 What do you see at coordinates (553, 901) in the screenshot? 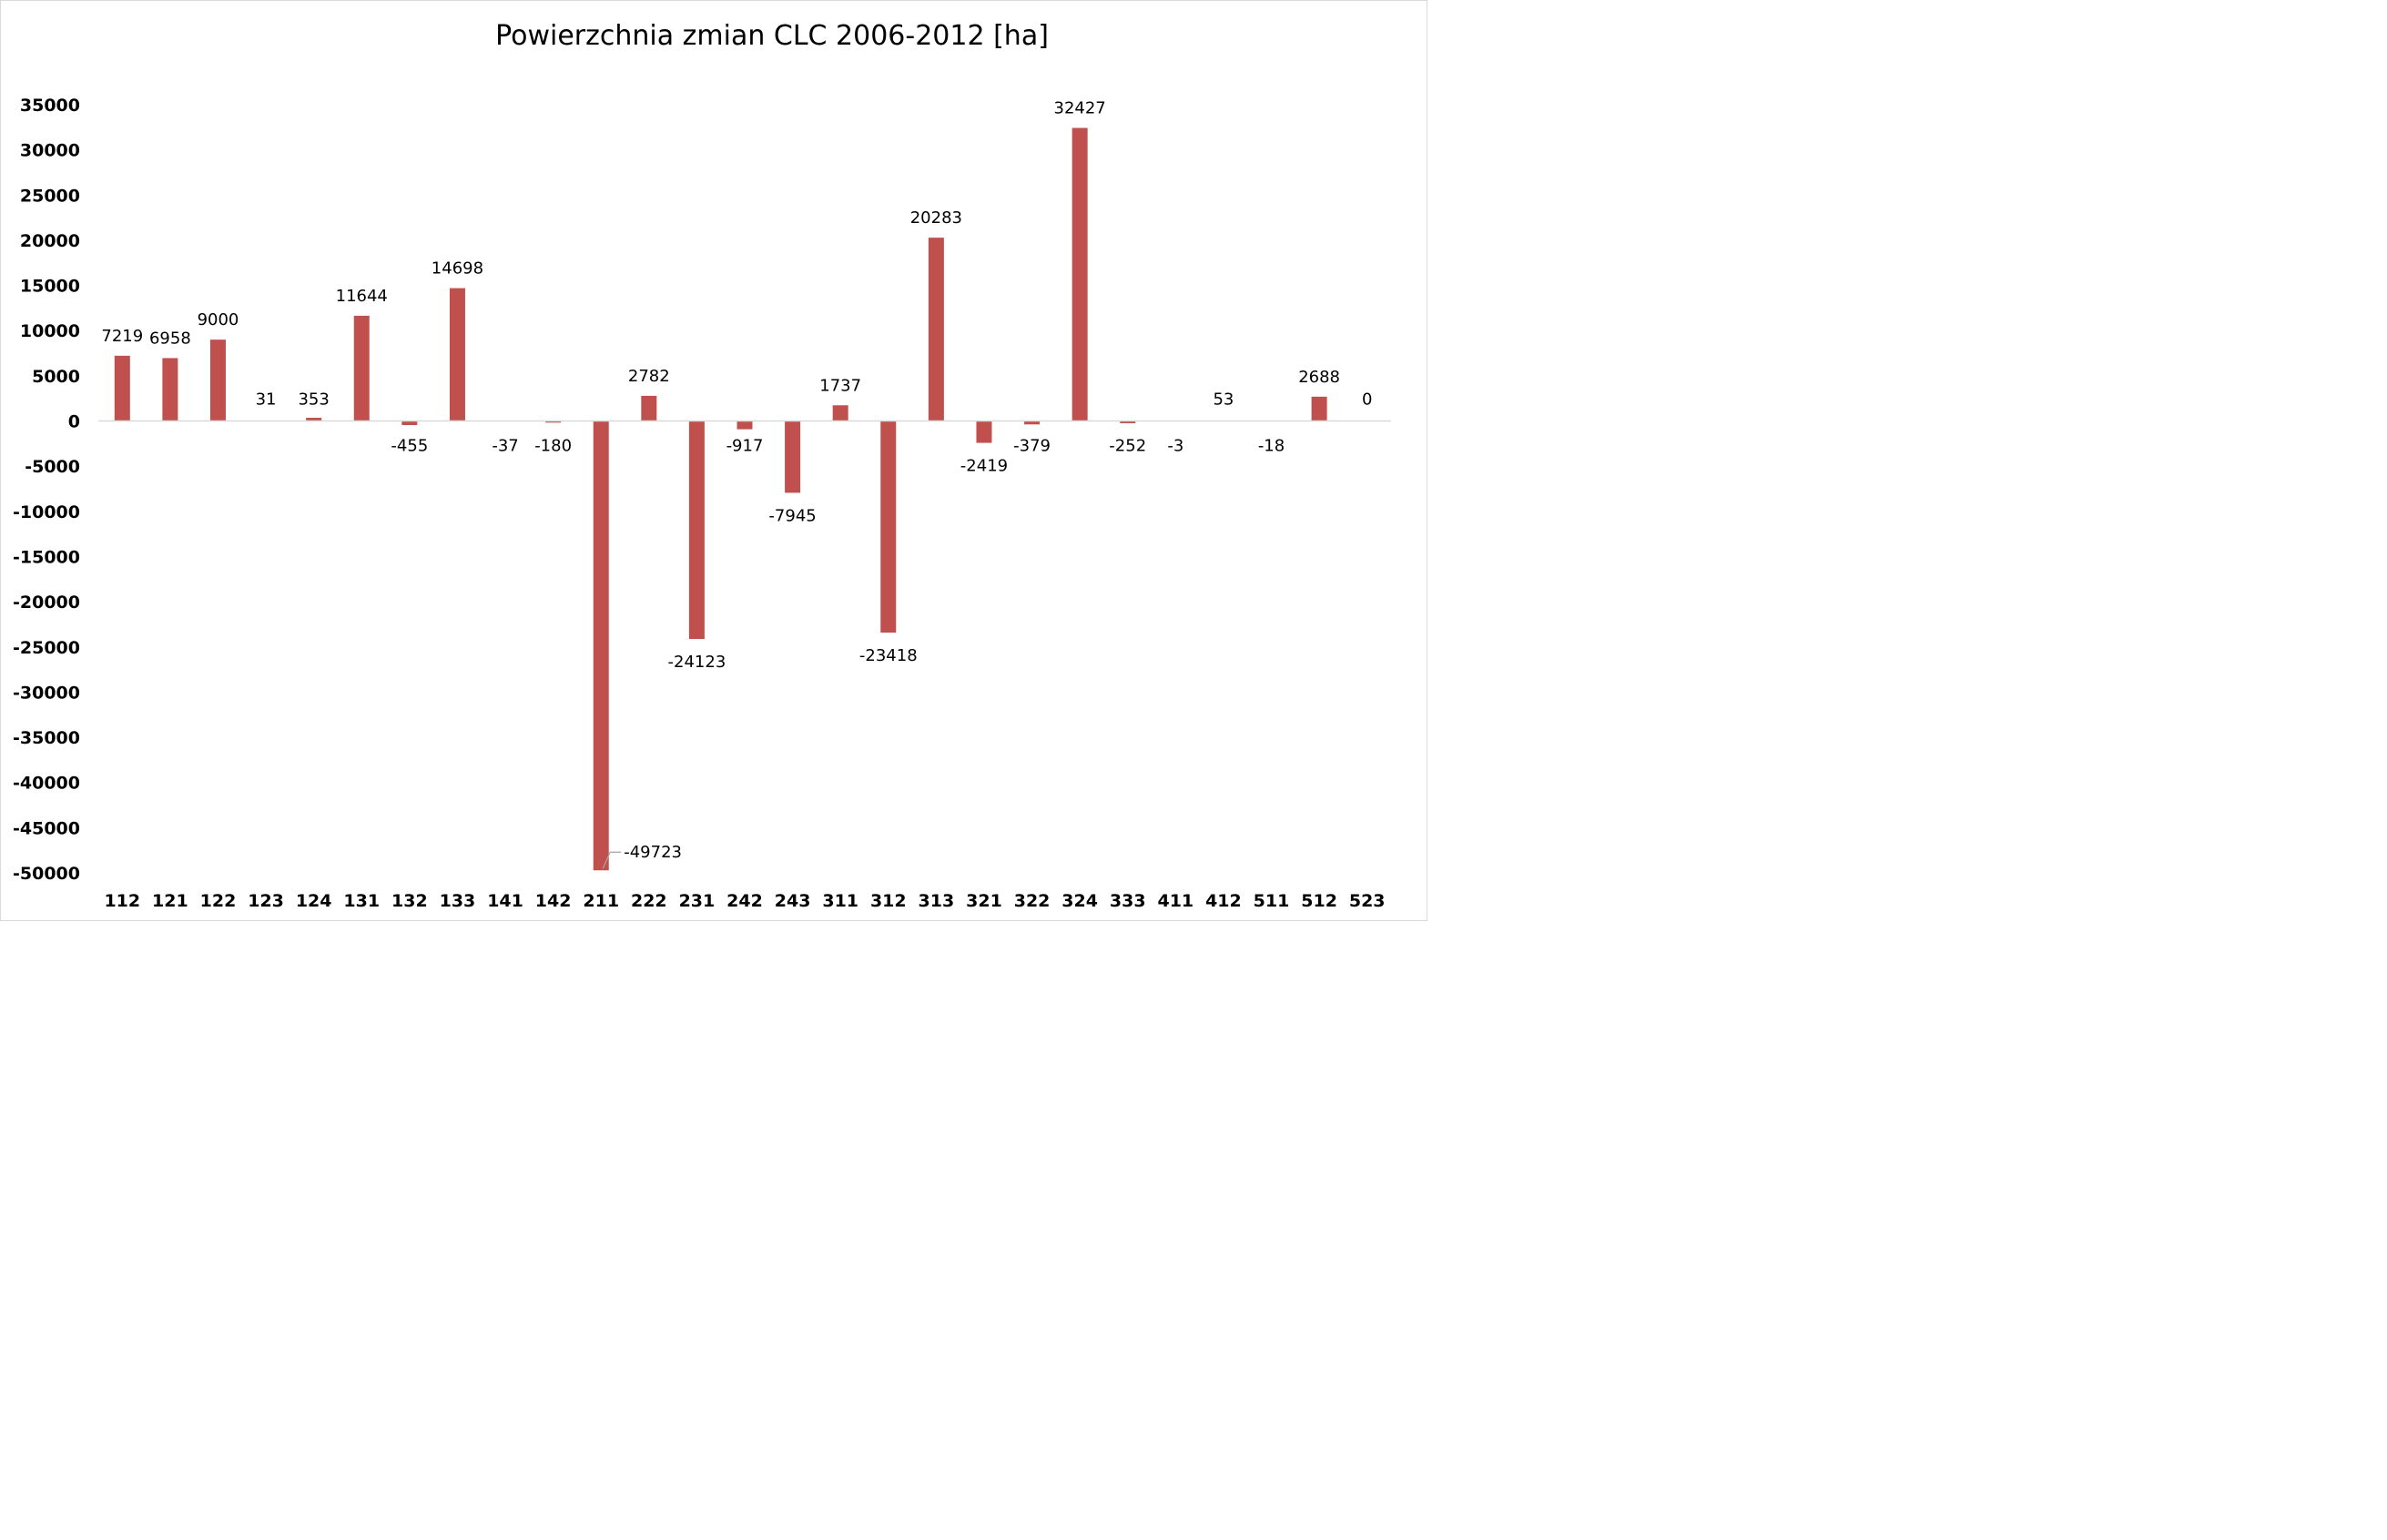
I see `x-tick-label: 142` at bounding box center [553, 901].